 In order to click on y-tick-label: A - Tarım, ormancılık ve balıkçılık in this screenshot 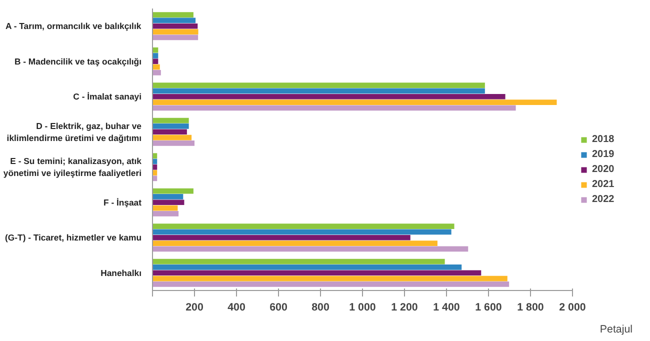, I will do `click(74, 26)`.